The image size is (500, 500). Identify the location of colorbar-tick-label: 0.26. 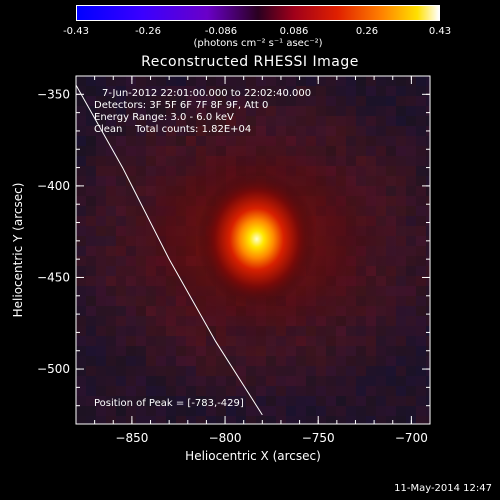
(367, 31).